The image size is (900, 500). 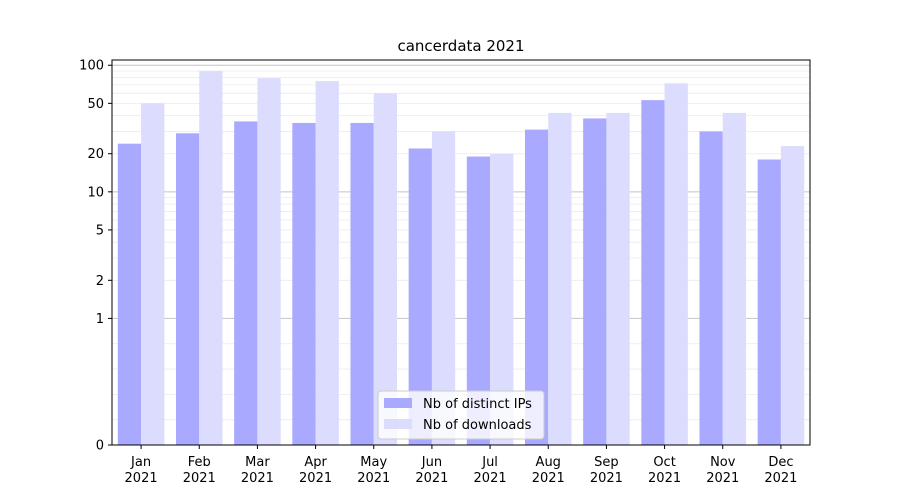 I want to click on x-tick-label: Apr 2021, so click(x=315, y=470).